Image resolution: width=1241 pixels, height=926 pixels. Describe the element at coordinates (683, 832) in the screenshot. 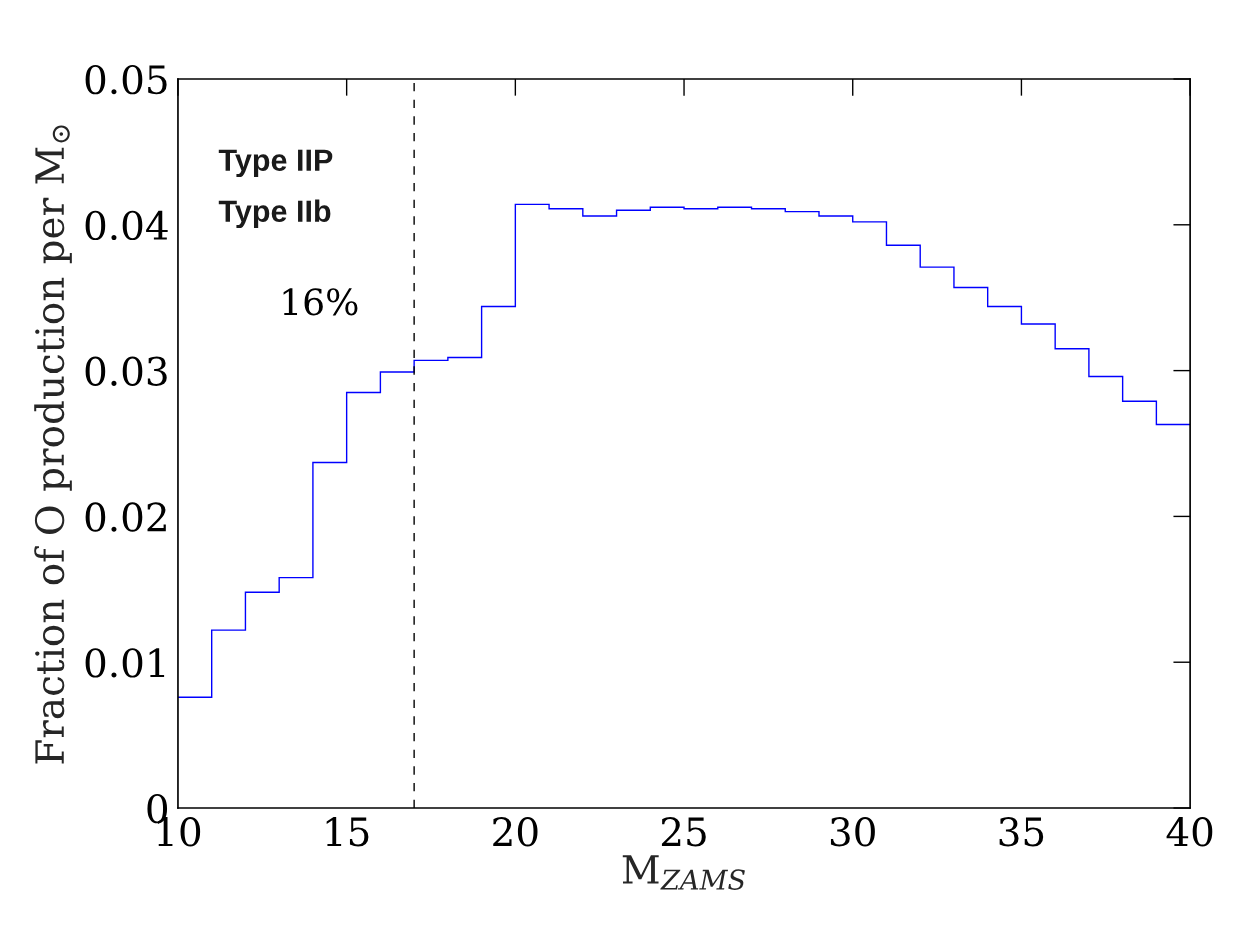

I see `x-tick-label: 25` at that location.